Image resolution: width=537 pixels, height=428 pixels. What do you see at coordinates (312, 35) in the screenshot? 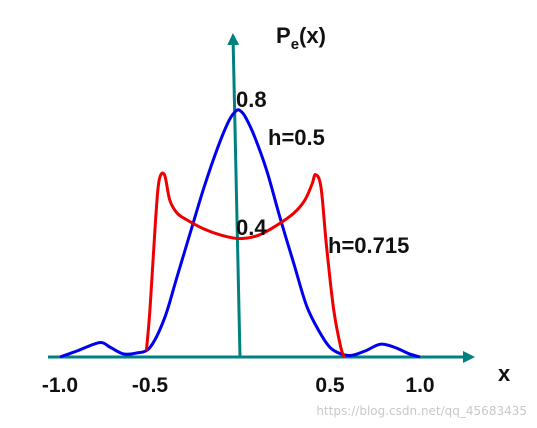
I see `y-axis-label-arg: (x)` at bounding box center [312, 35].